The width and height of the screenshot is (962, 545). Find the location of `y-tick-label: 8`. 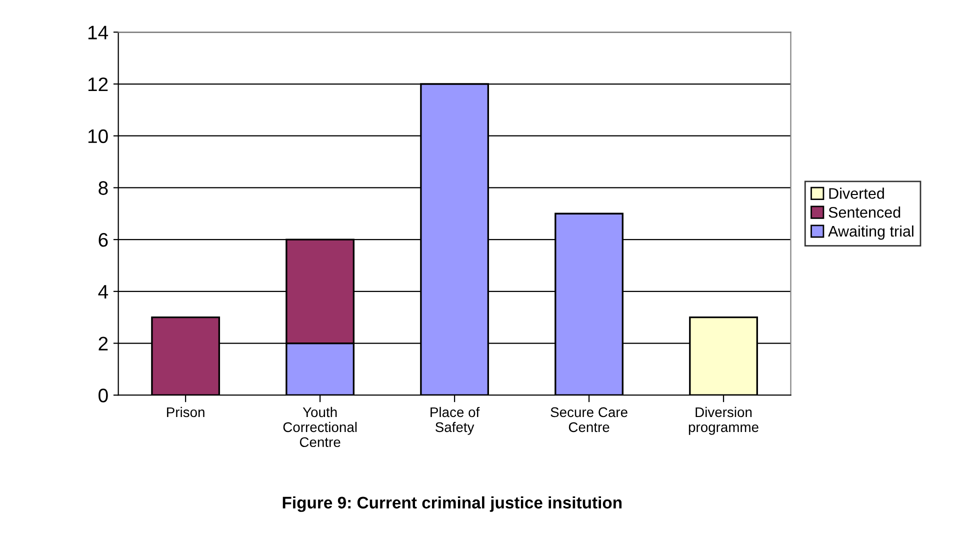

y-tick-label: 8 is located at coordinates (103, 188).